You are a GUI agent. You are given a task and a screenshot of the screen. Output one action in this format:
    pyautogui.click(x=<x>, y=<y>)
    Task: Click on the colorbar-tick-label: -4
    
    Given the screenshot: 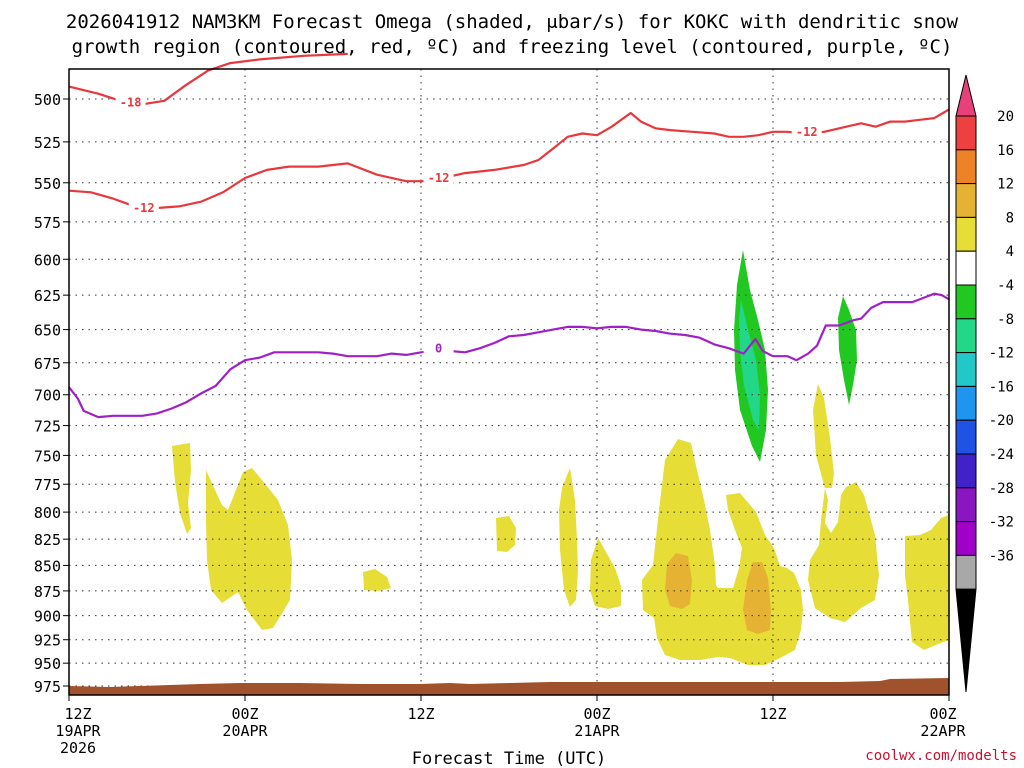 What is the action you would take?
    pyautogui.click(x=1005, y=286)
    